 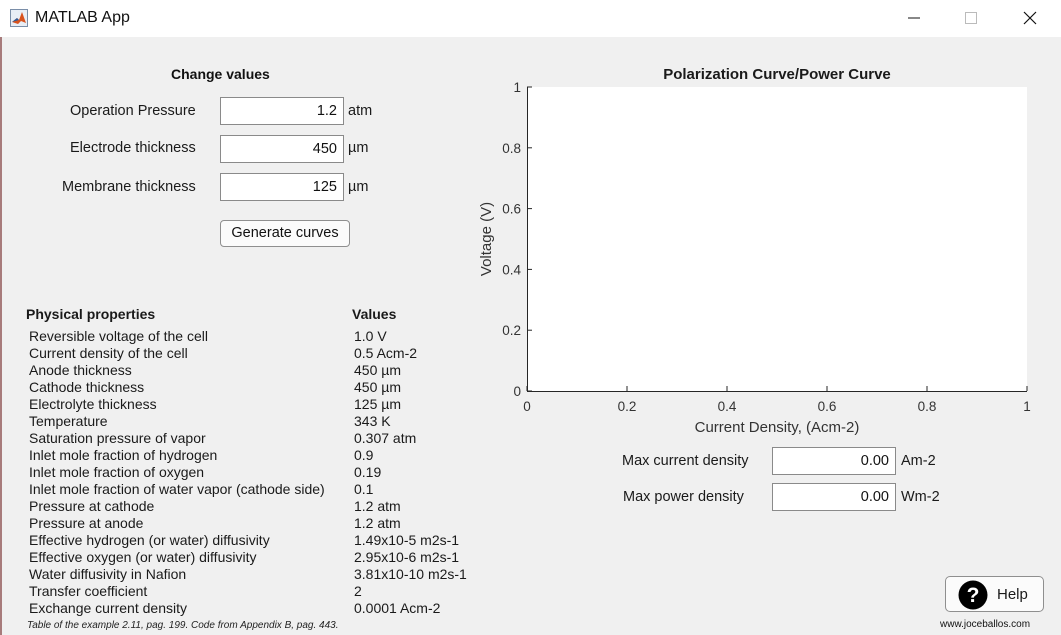 I want to click on pressure-unit: atm, so click(x=360, y=111).